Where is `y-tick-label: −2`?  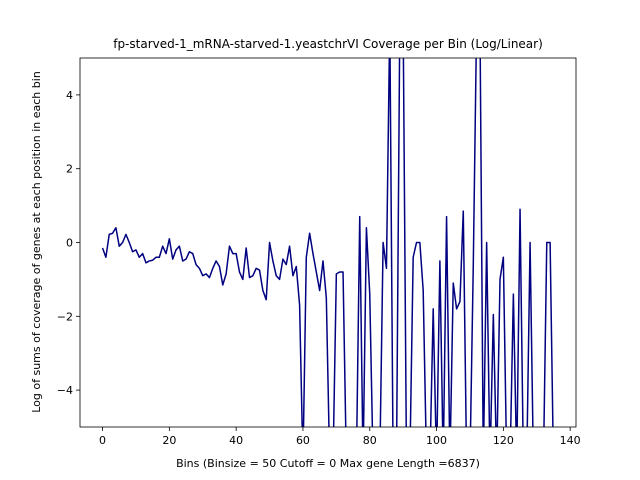
y-tick-label: −2 is located at coordinates (65, 316).